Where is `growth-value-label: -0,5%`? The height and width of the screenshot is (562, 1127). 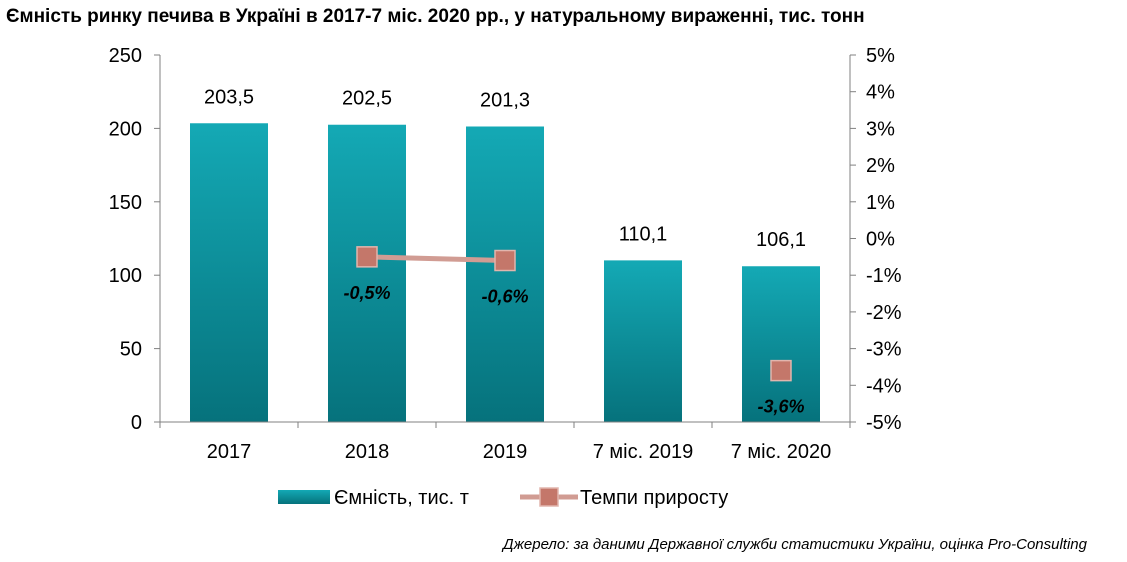
growth-value-label: -0,5% is located at coordinates (366, 293).